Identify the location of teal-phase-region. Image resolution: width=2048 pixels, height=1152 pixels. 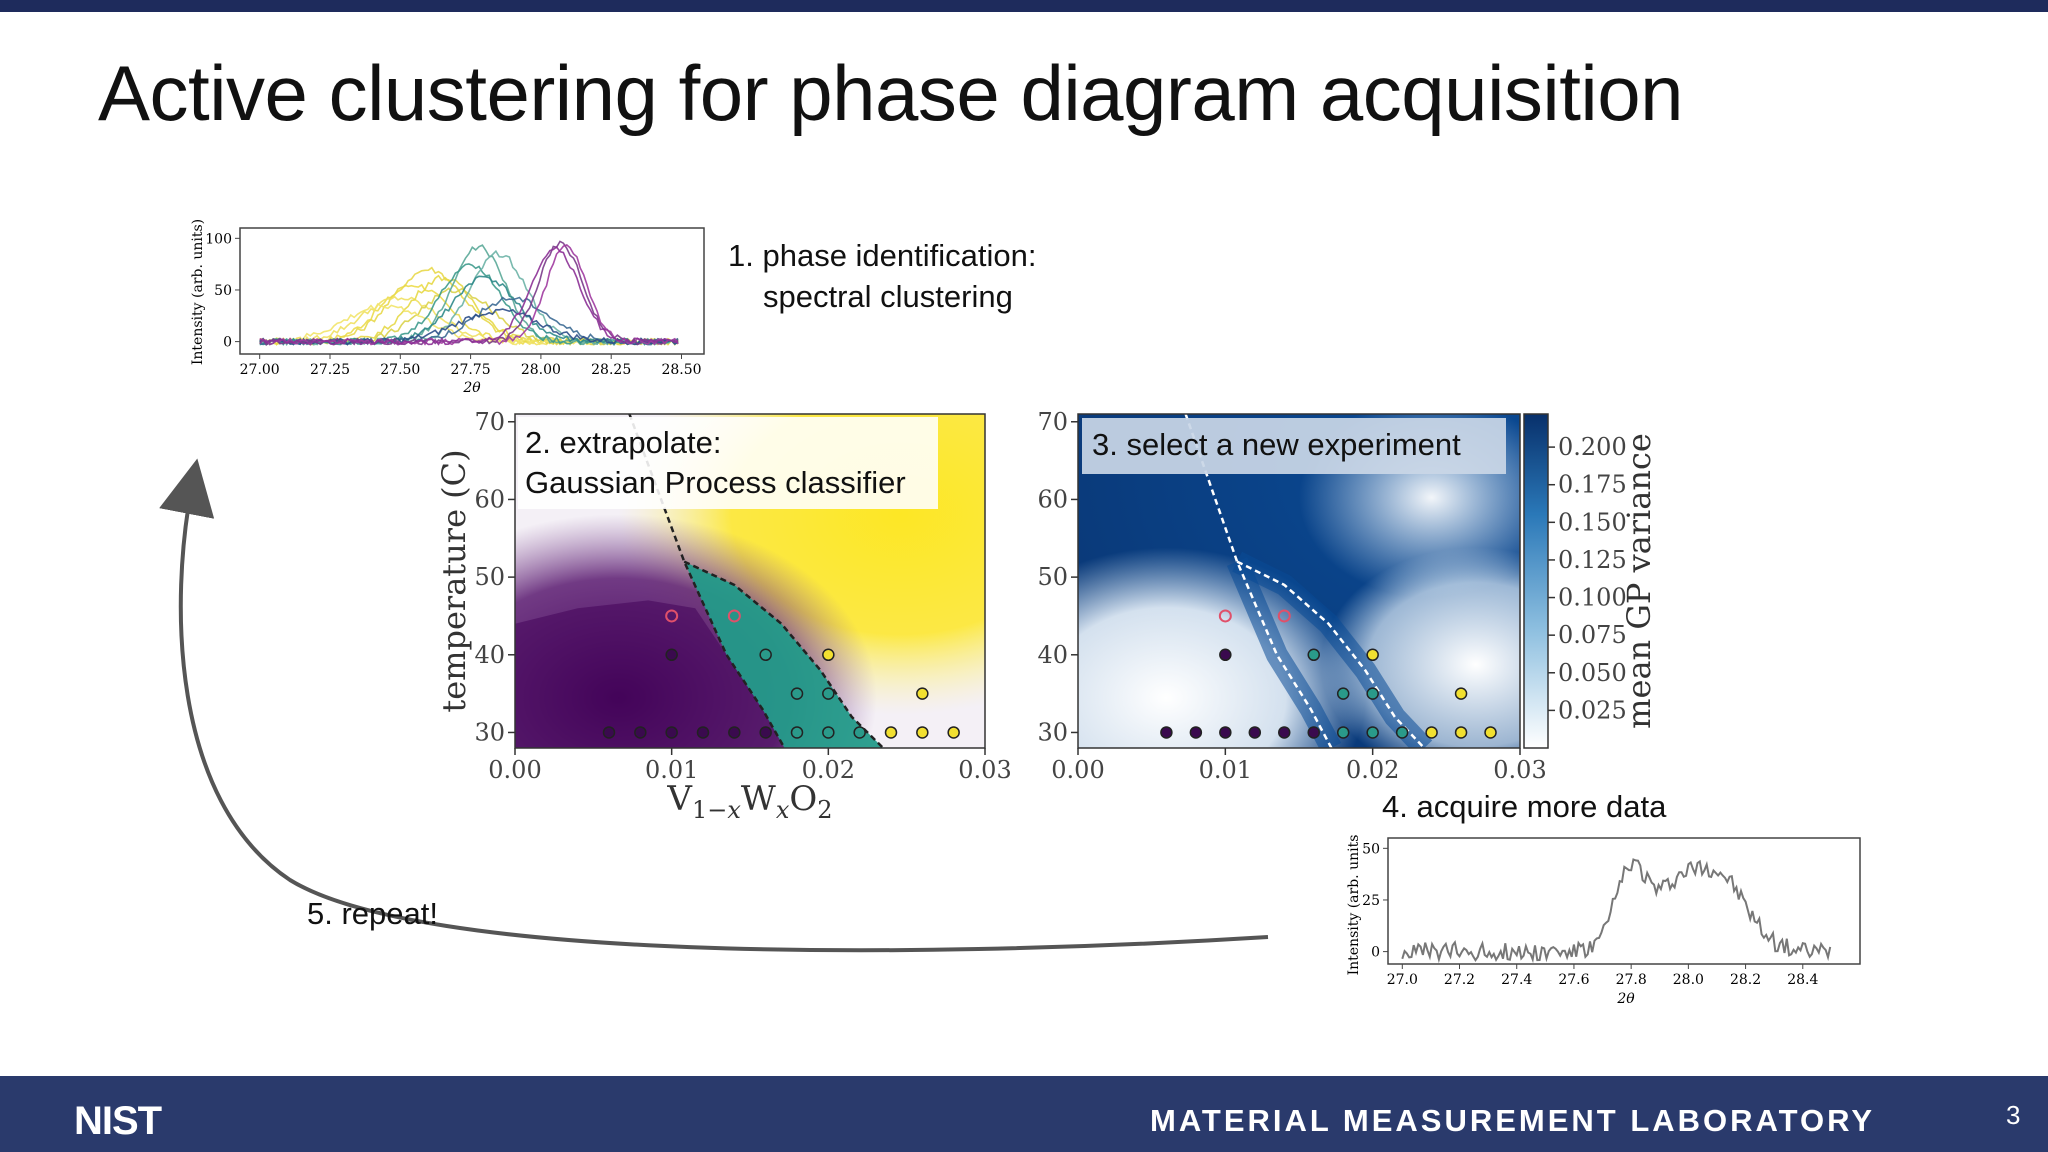
(784, 654).